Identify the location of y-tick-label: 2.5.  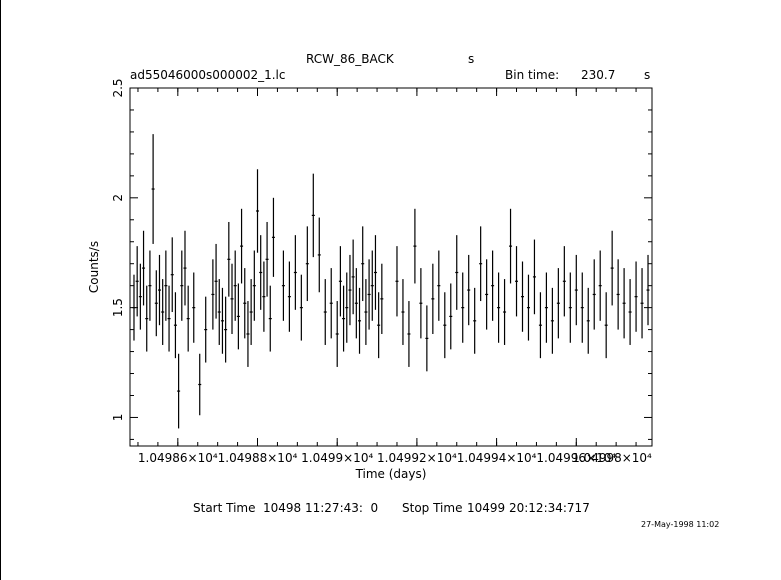
(118, 87).